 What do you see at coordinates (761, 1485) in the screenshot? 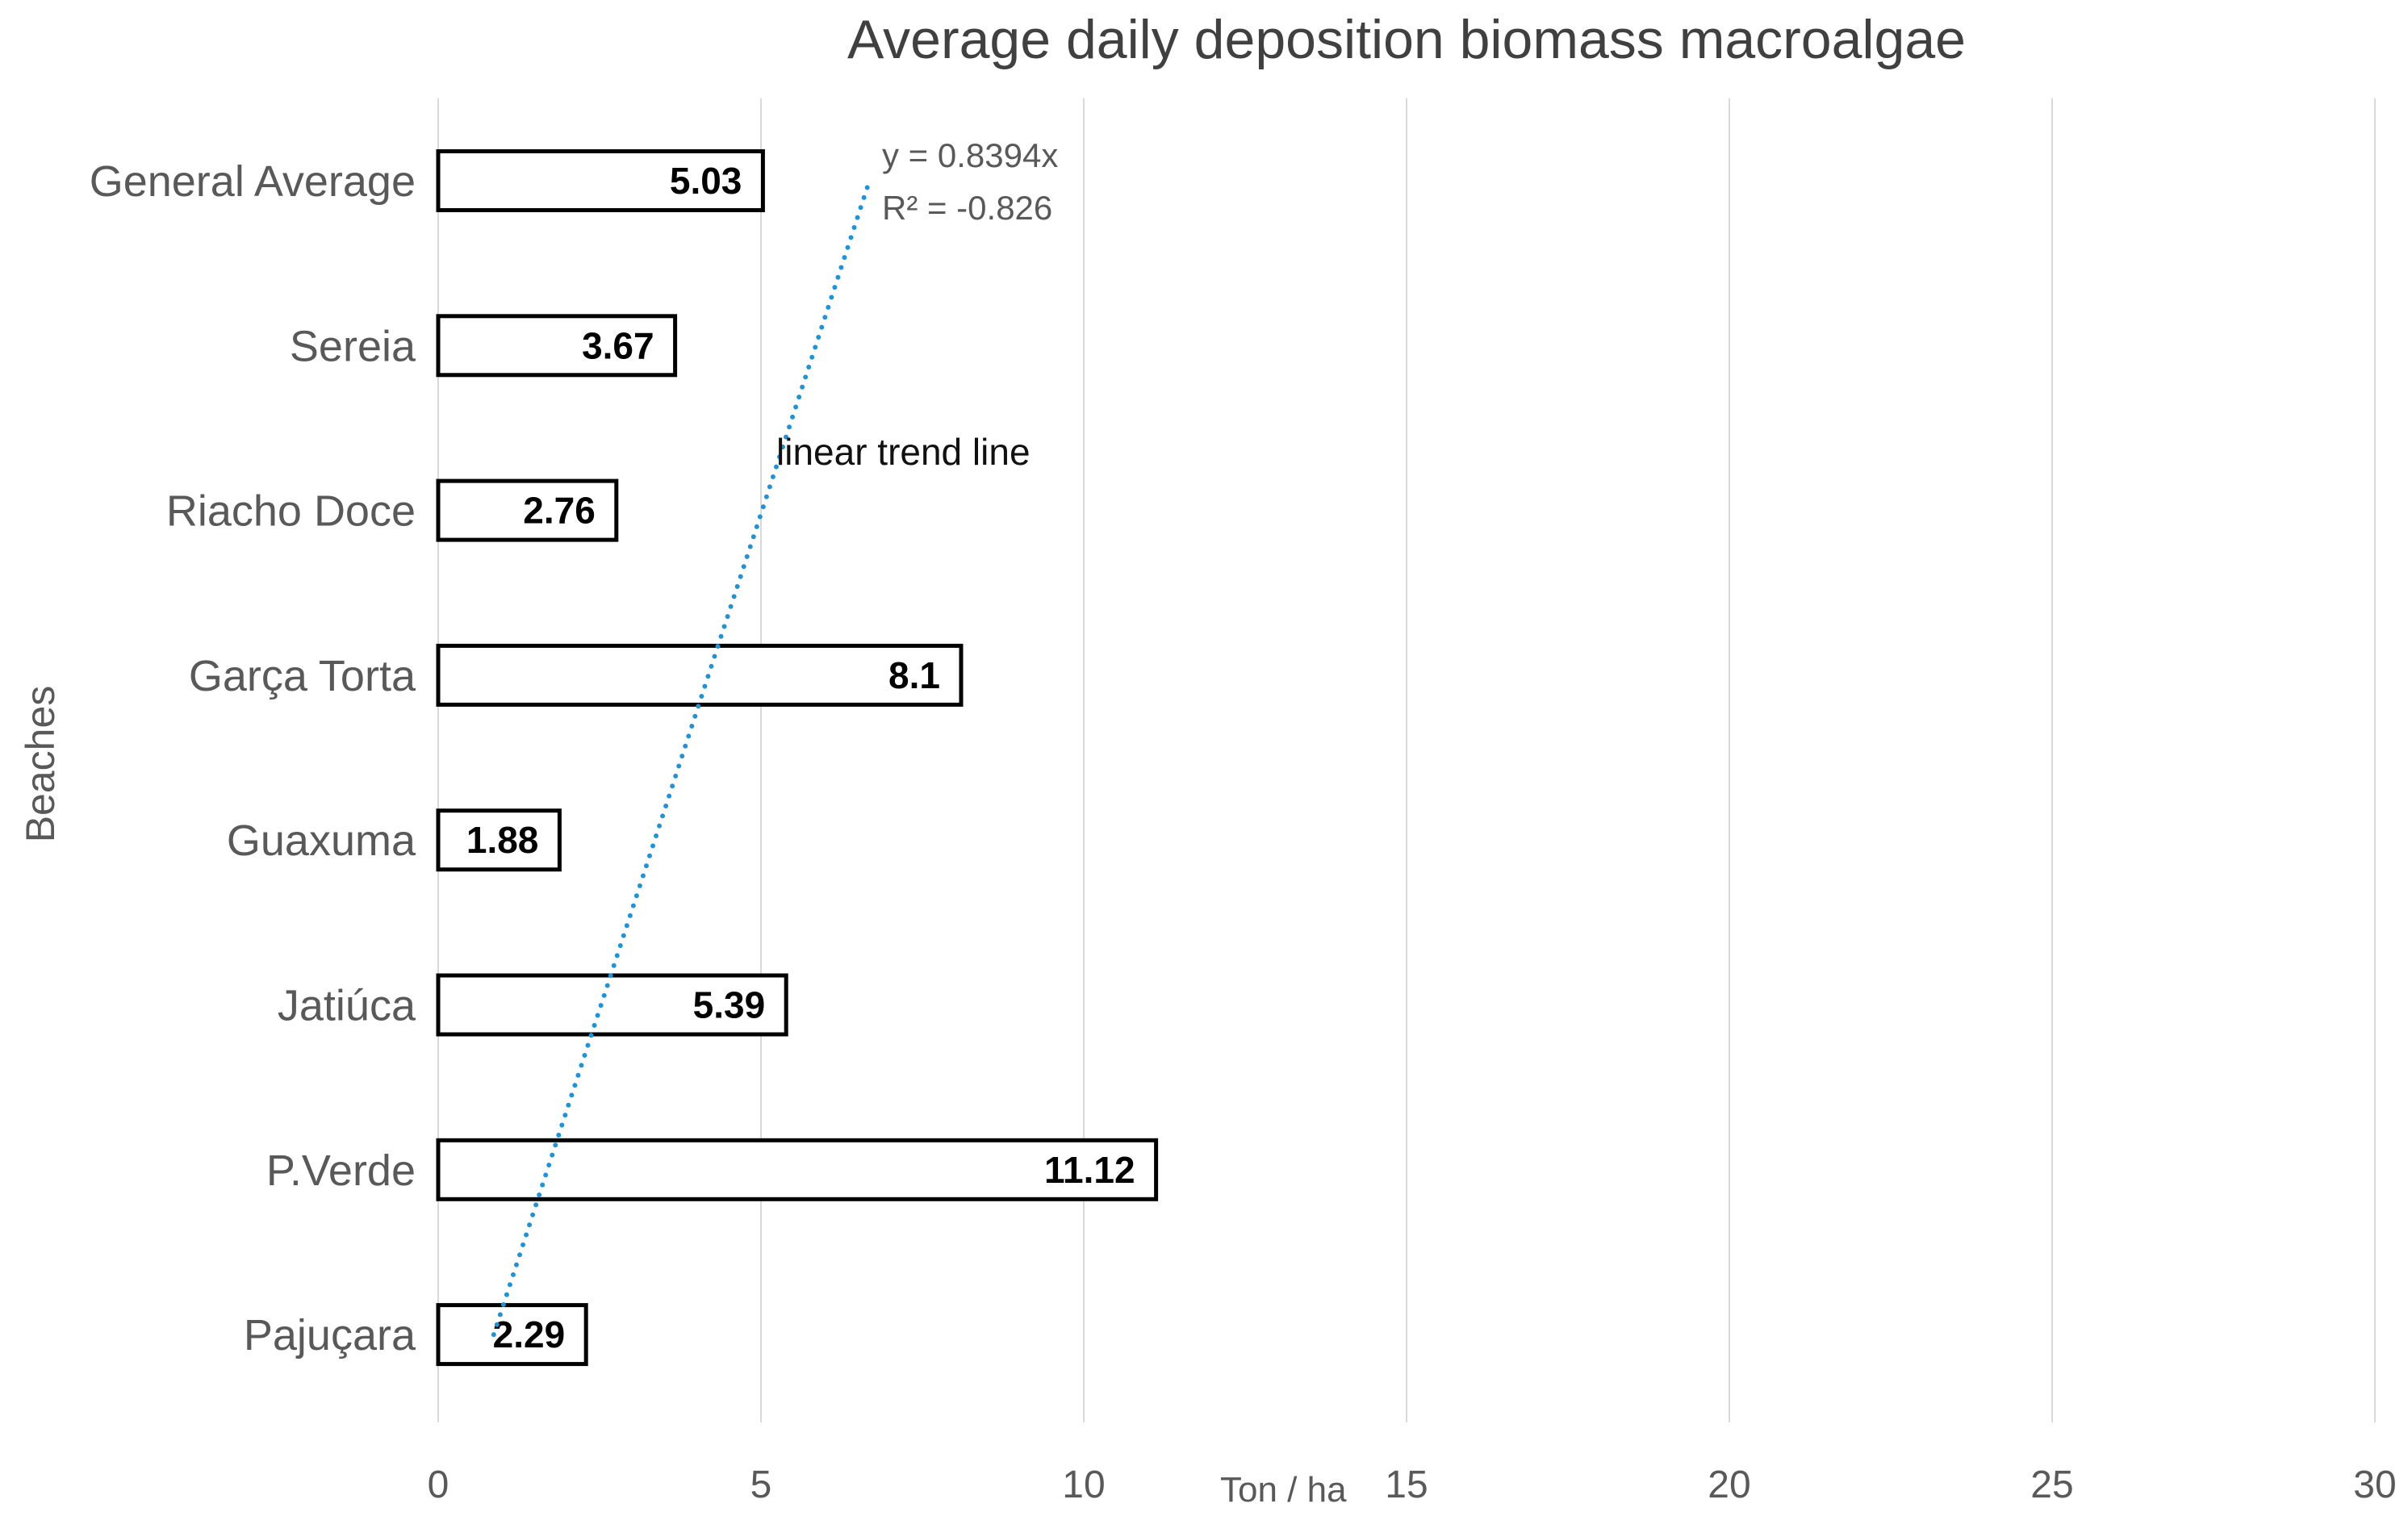
I see `x-tick-label-5: 5` at bounding box center [761, 1485].